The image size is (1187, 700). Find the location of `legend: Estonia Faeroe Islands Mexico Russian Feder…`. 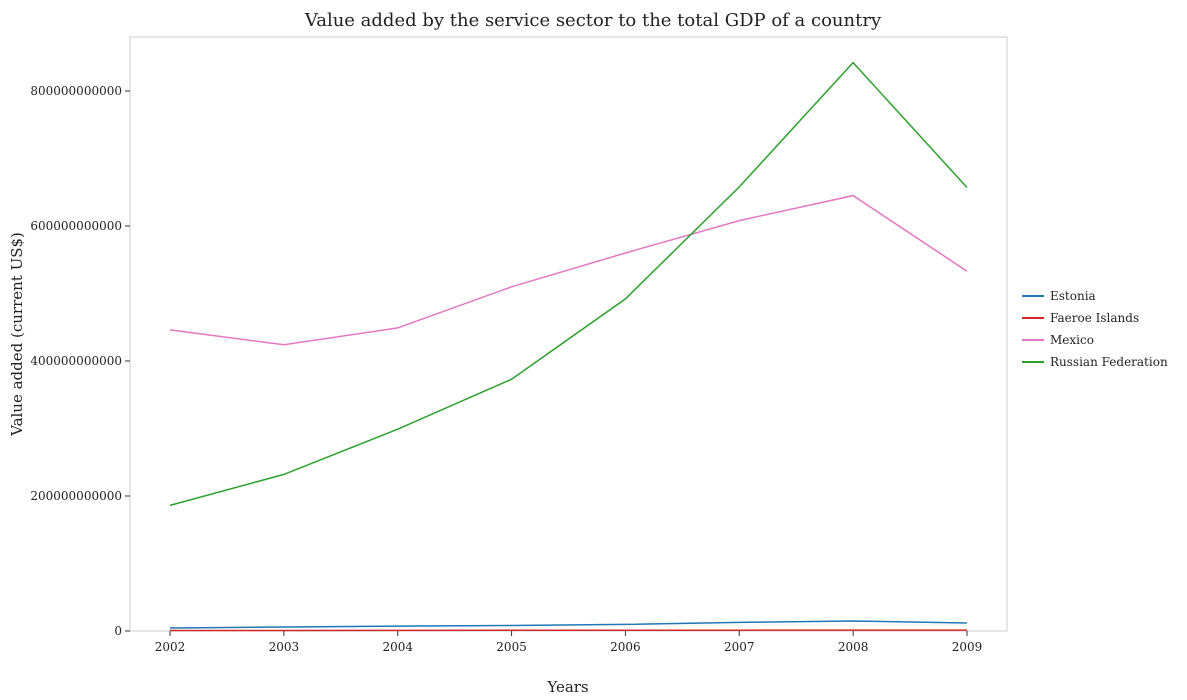

legend: Estonia Faeroe Islands Mexico Russian Feder… is located at coordinates (1095, 329).